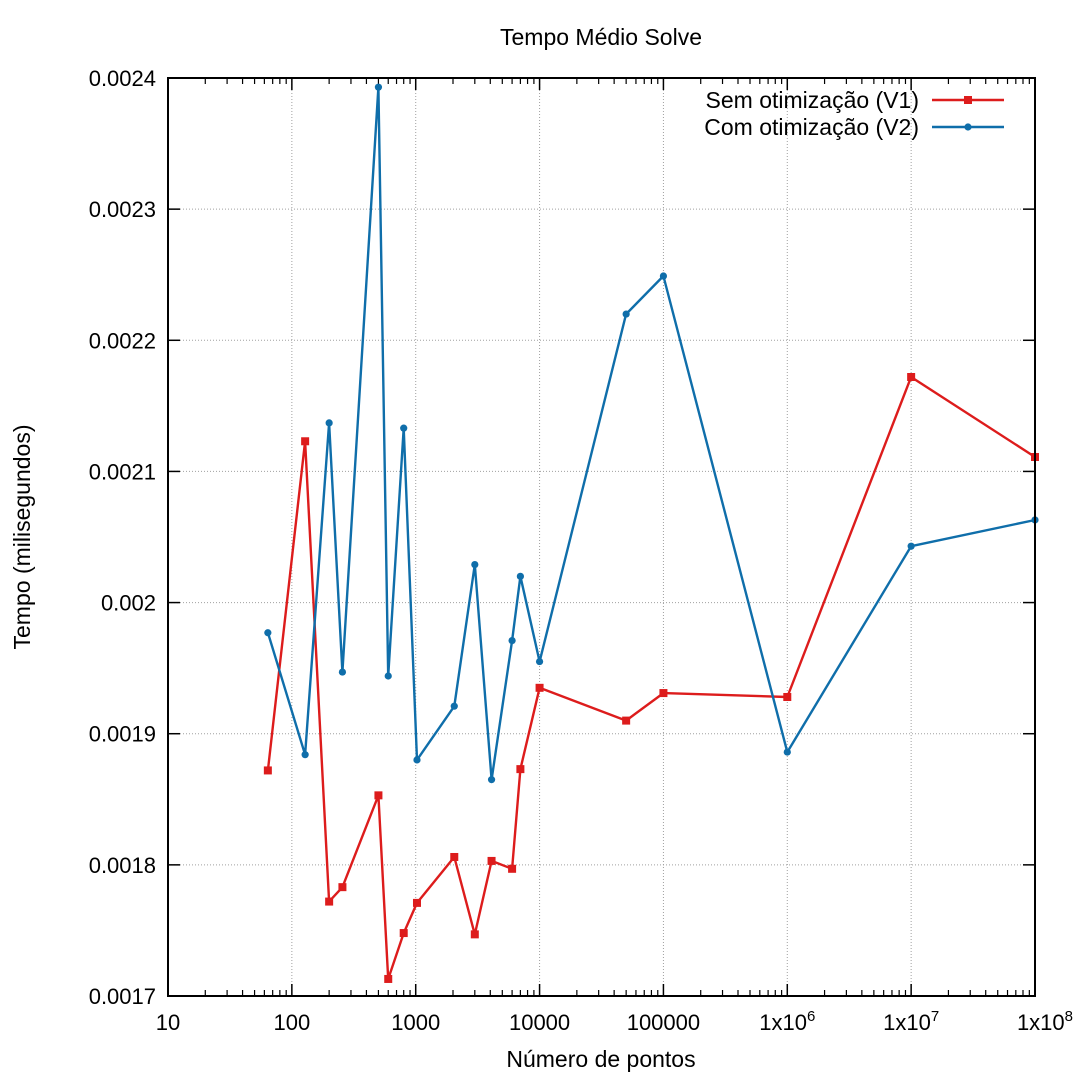 Image resolution: width=1080 pixels, height=1080 pixels. I want to click on y-tick-label: 0.0024, so click(122, 78).